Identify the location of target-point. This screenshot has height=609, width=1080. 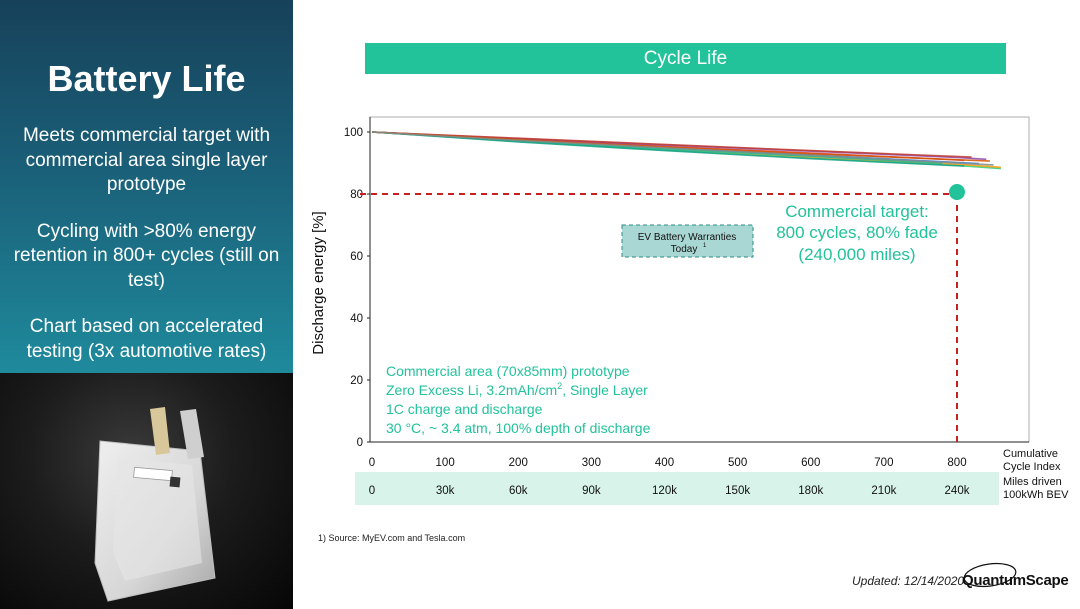
(957, 192).